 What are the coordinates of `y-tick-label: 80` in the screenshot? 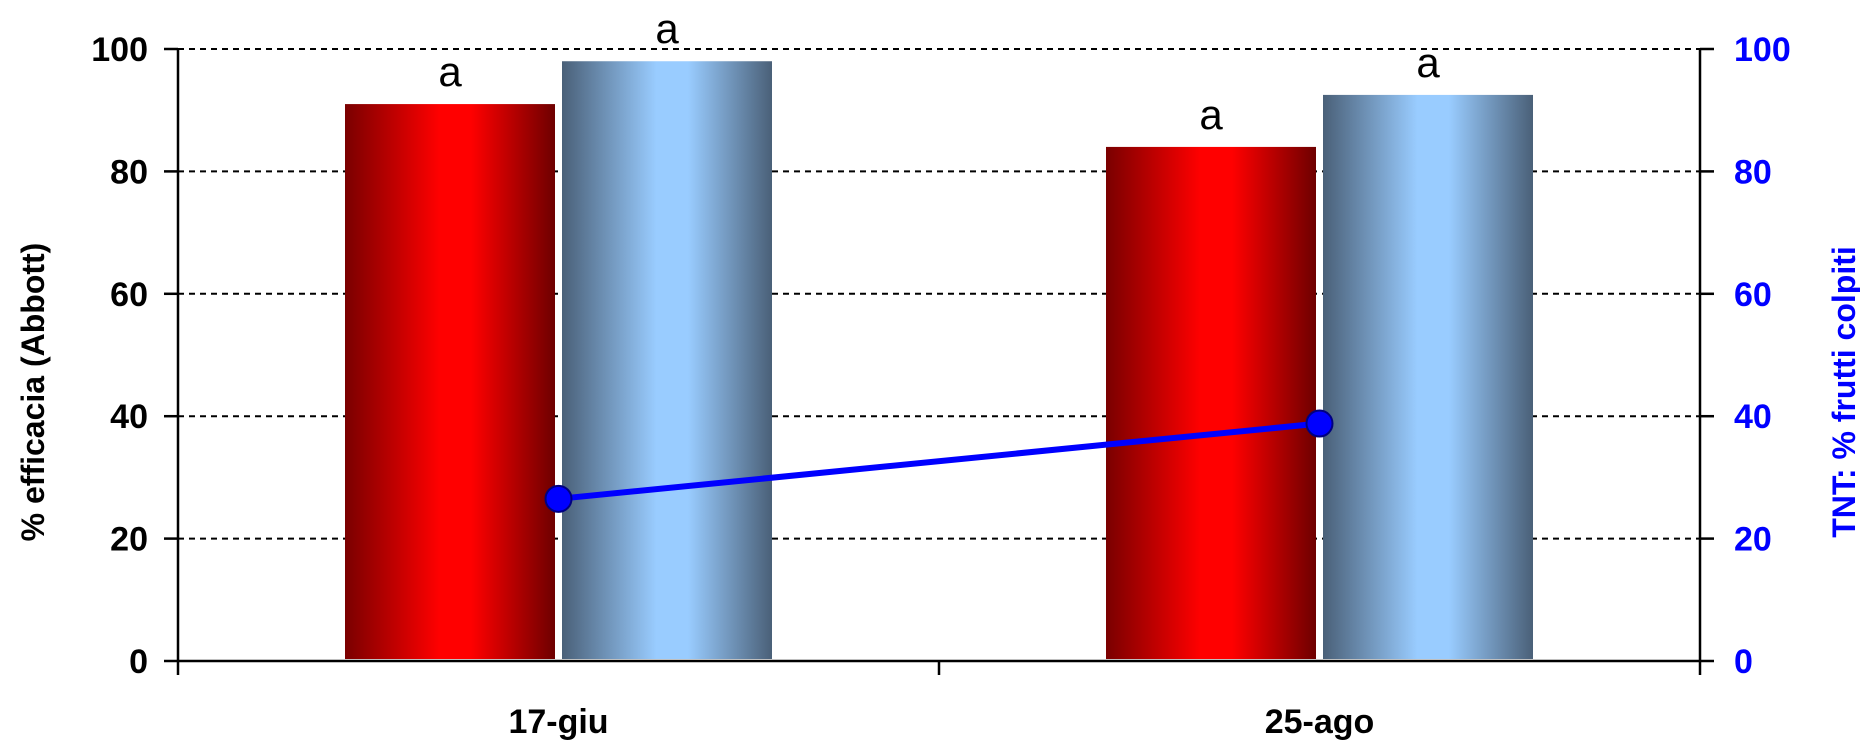 It's located at (129, 172).